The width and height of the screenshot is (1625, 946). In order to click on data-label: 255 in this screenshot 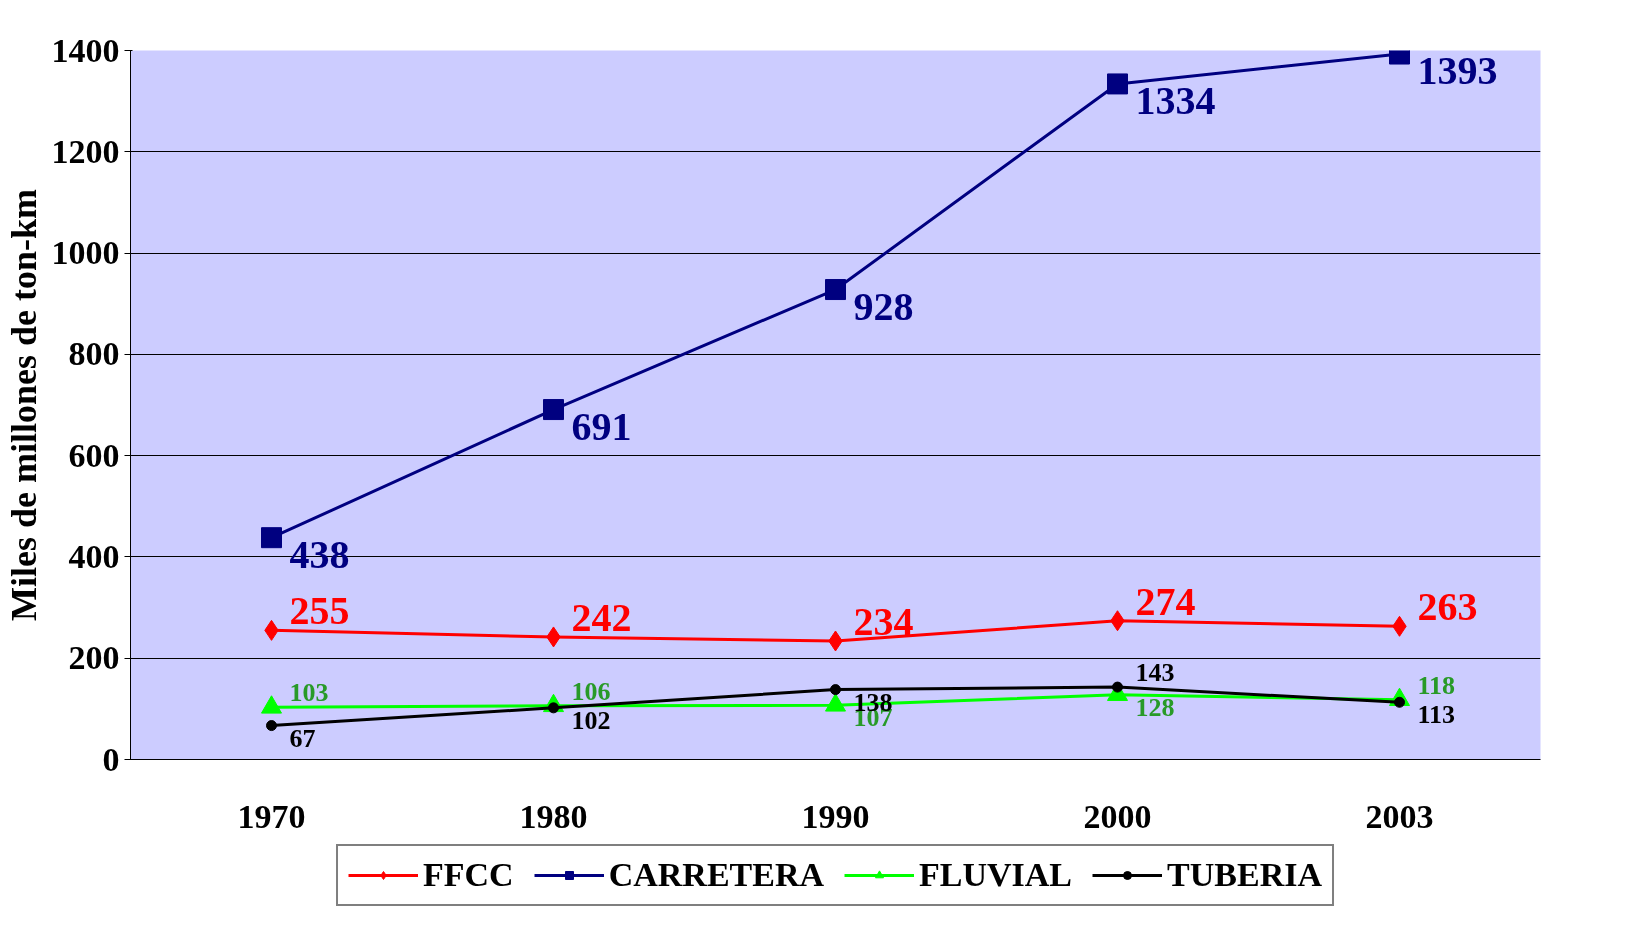, I will do `click(319, 611)`.